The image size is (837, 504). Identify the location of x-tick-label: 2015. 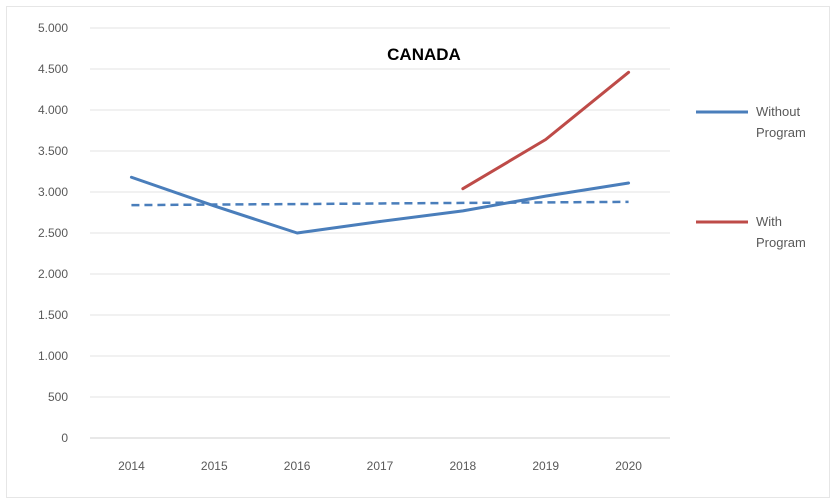
(214, 466).